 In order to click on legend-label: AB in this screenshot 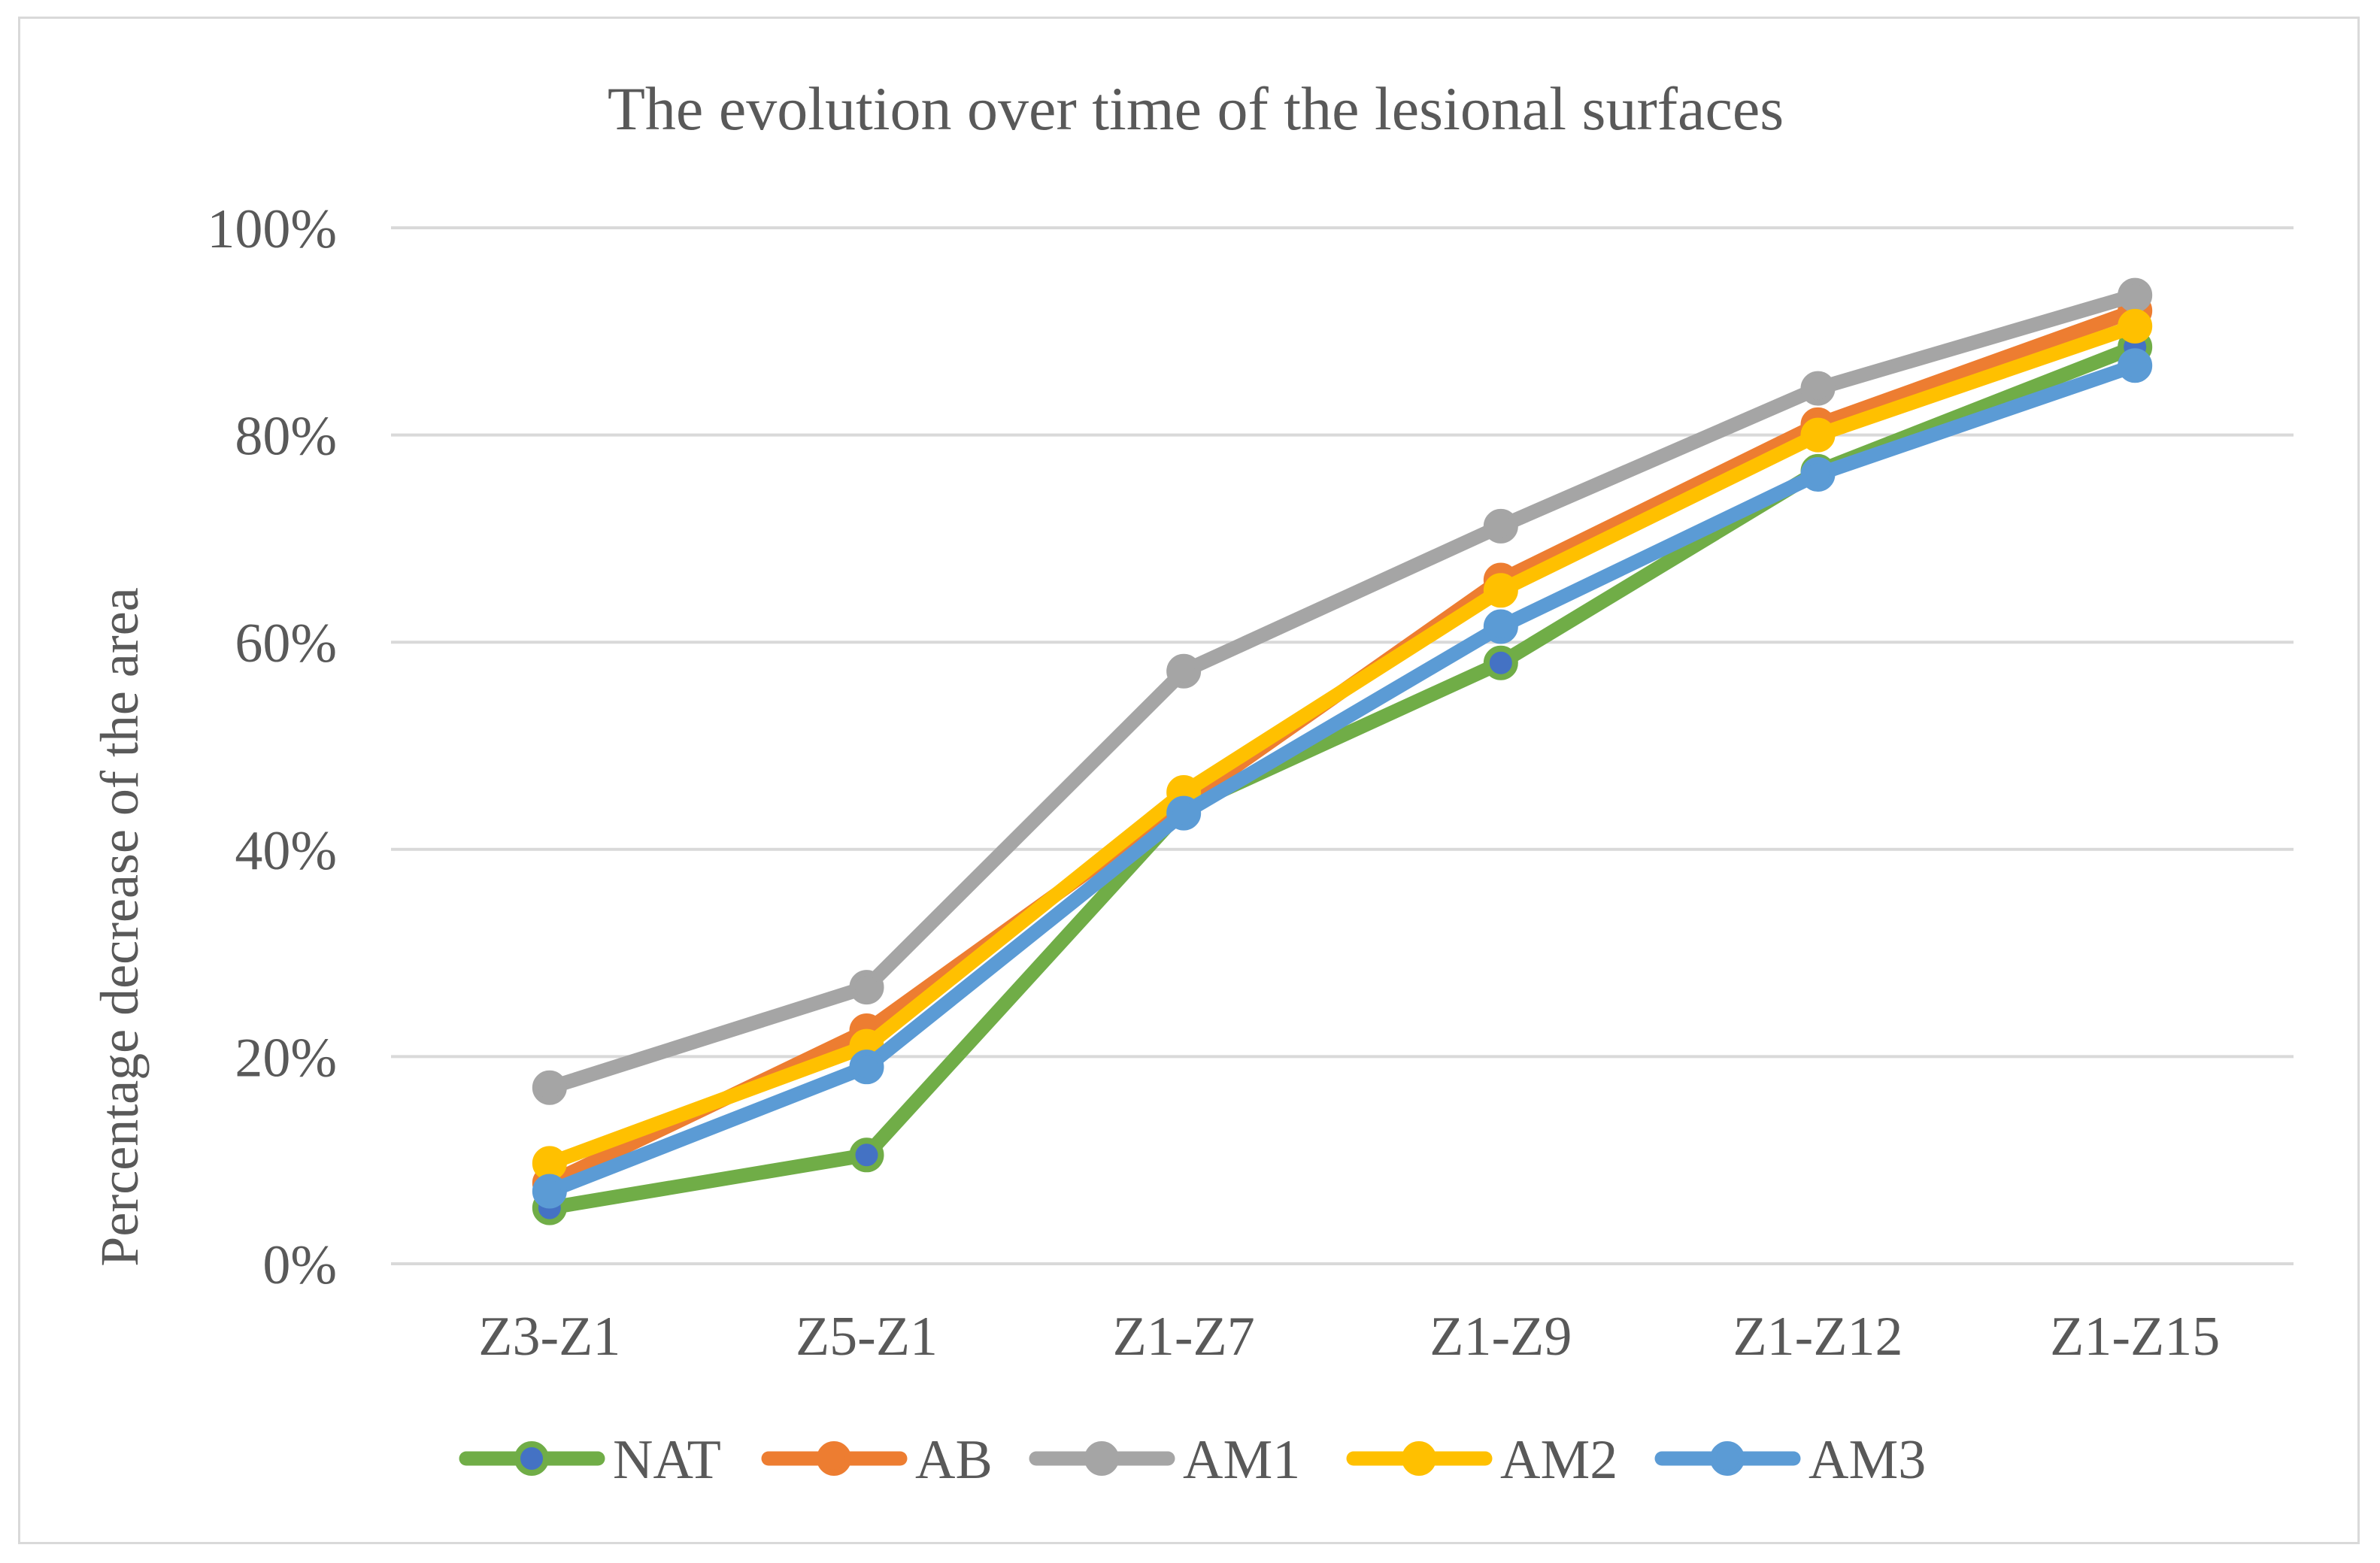, I will do `click(954, 1460)`.